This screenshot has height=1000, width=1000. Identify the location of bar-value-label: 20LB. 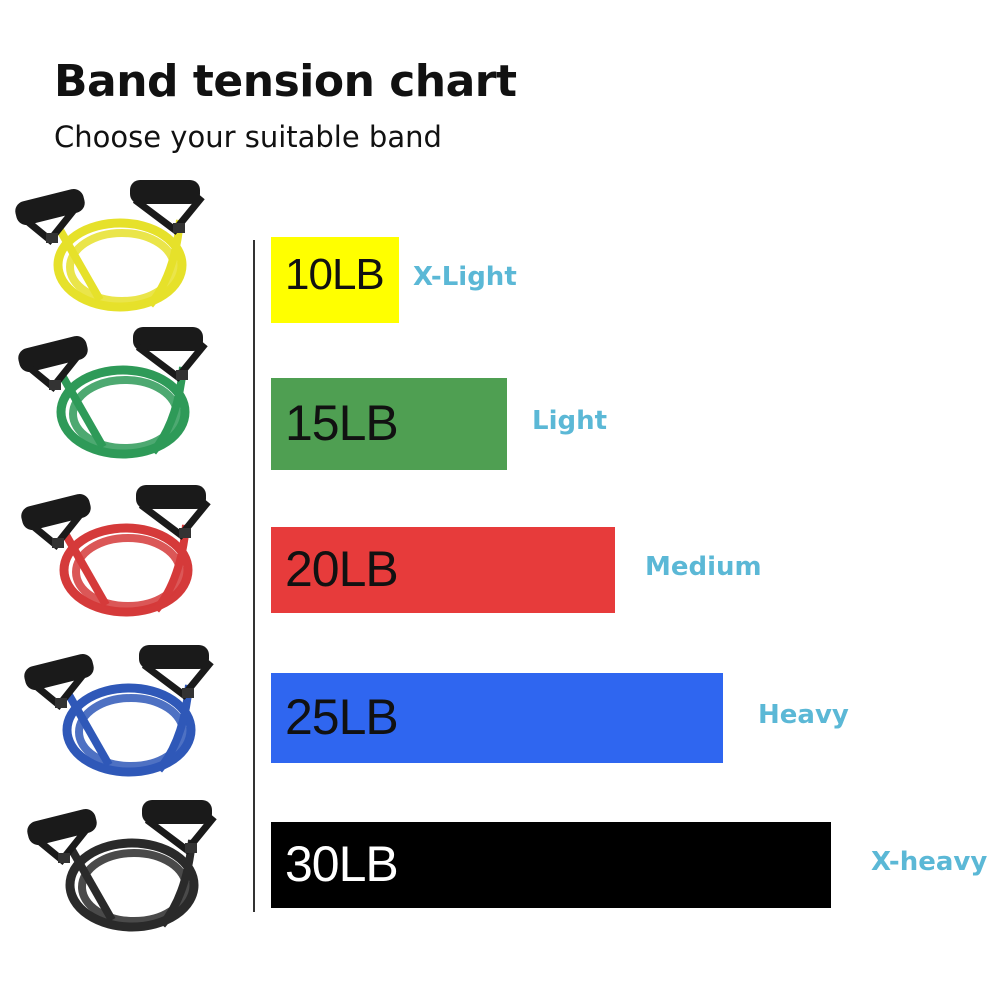
(342, 569).